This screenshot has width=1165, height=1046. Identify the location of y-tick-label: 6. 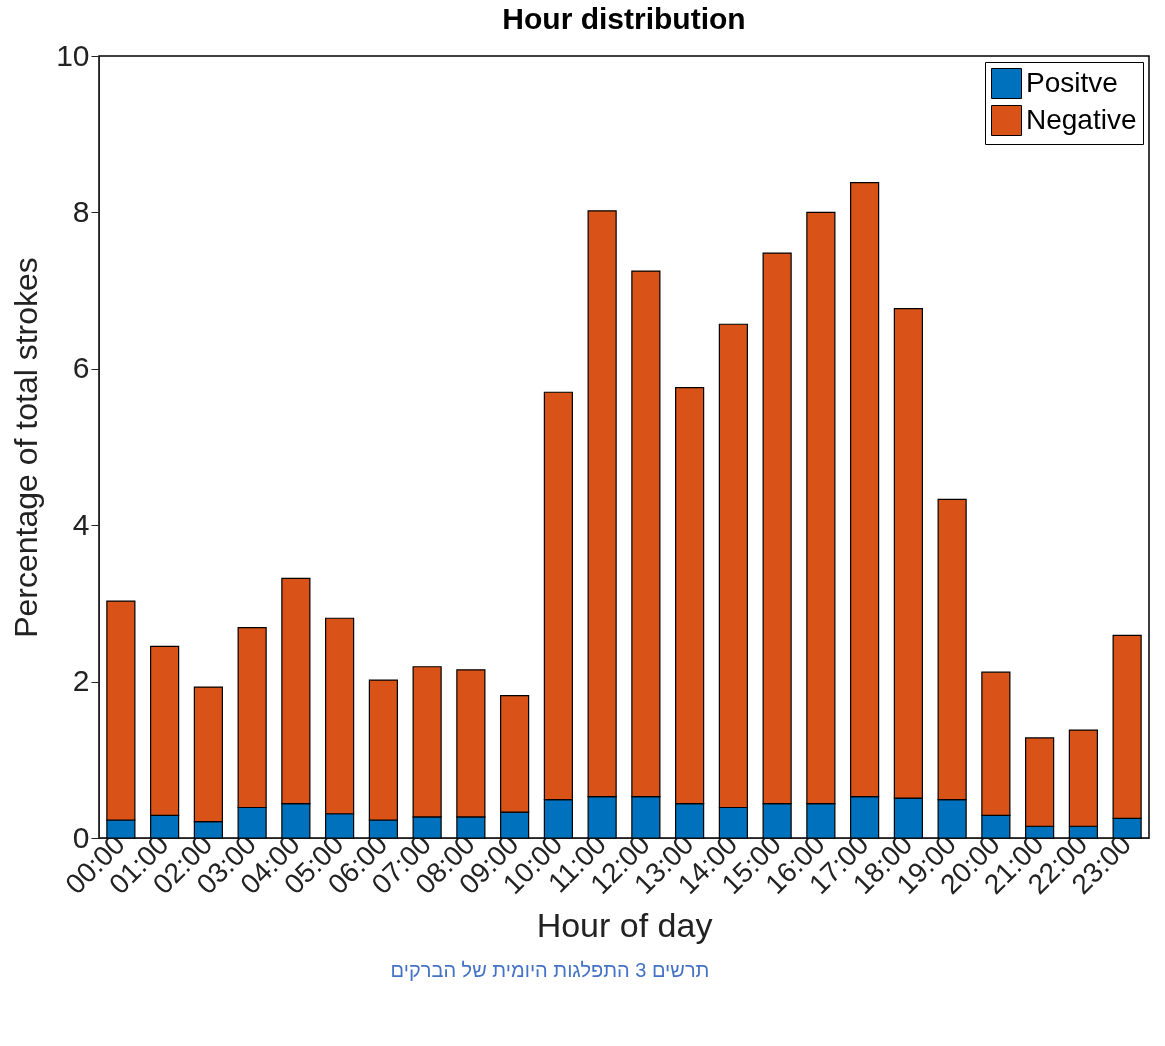
(81, 368).